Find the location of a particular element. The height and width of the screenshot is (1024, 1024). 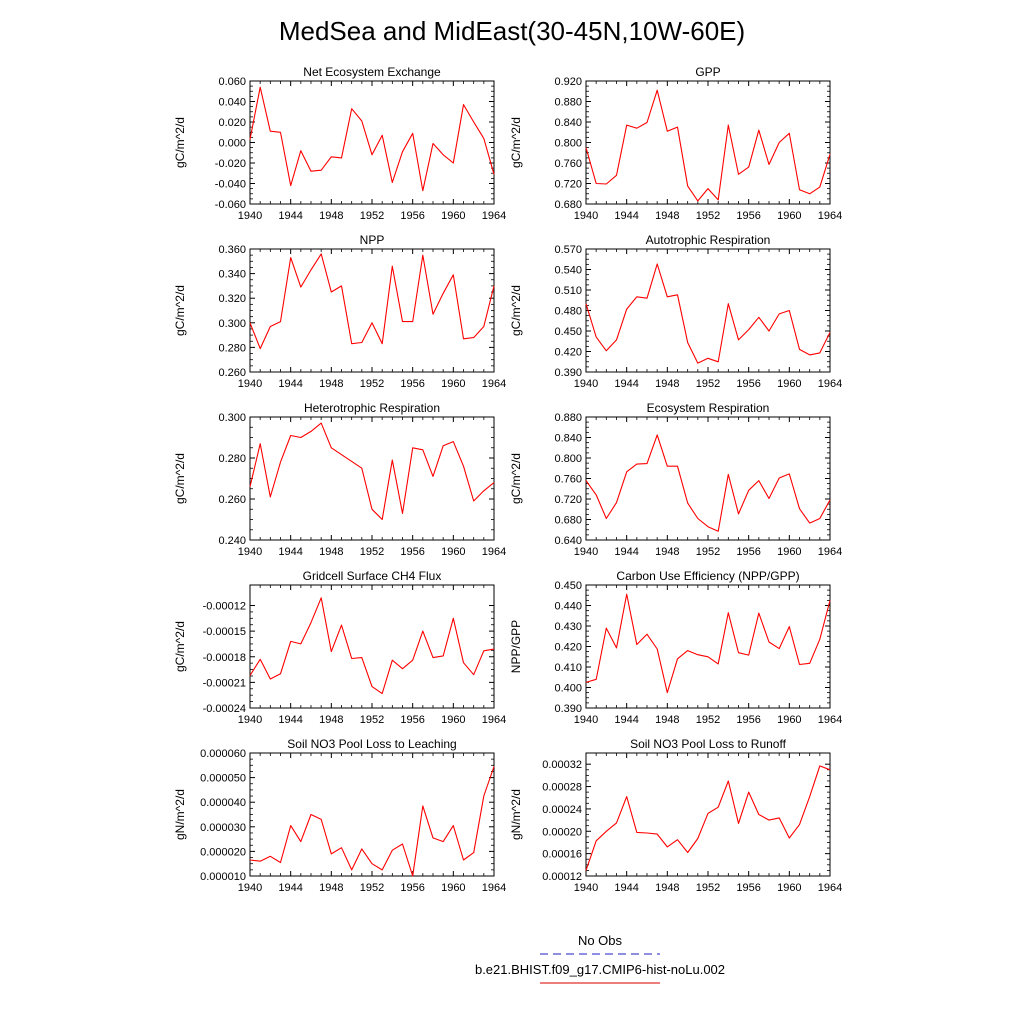

y-tick-label: 0.000040 is located at coordinates (223, 803).